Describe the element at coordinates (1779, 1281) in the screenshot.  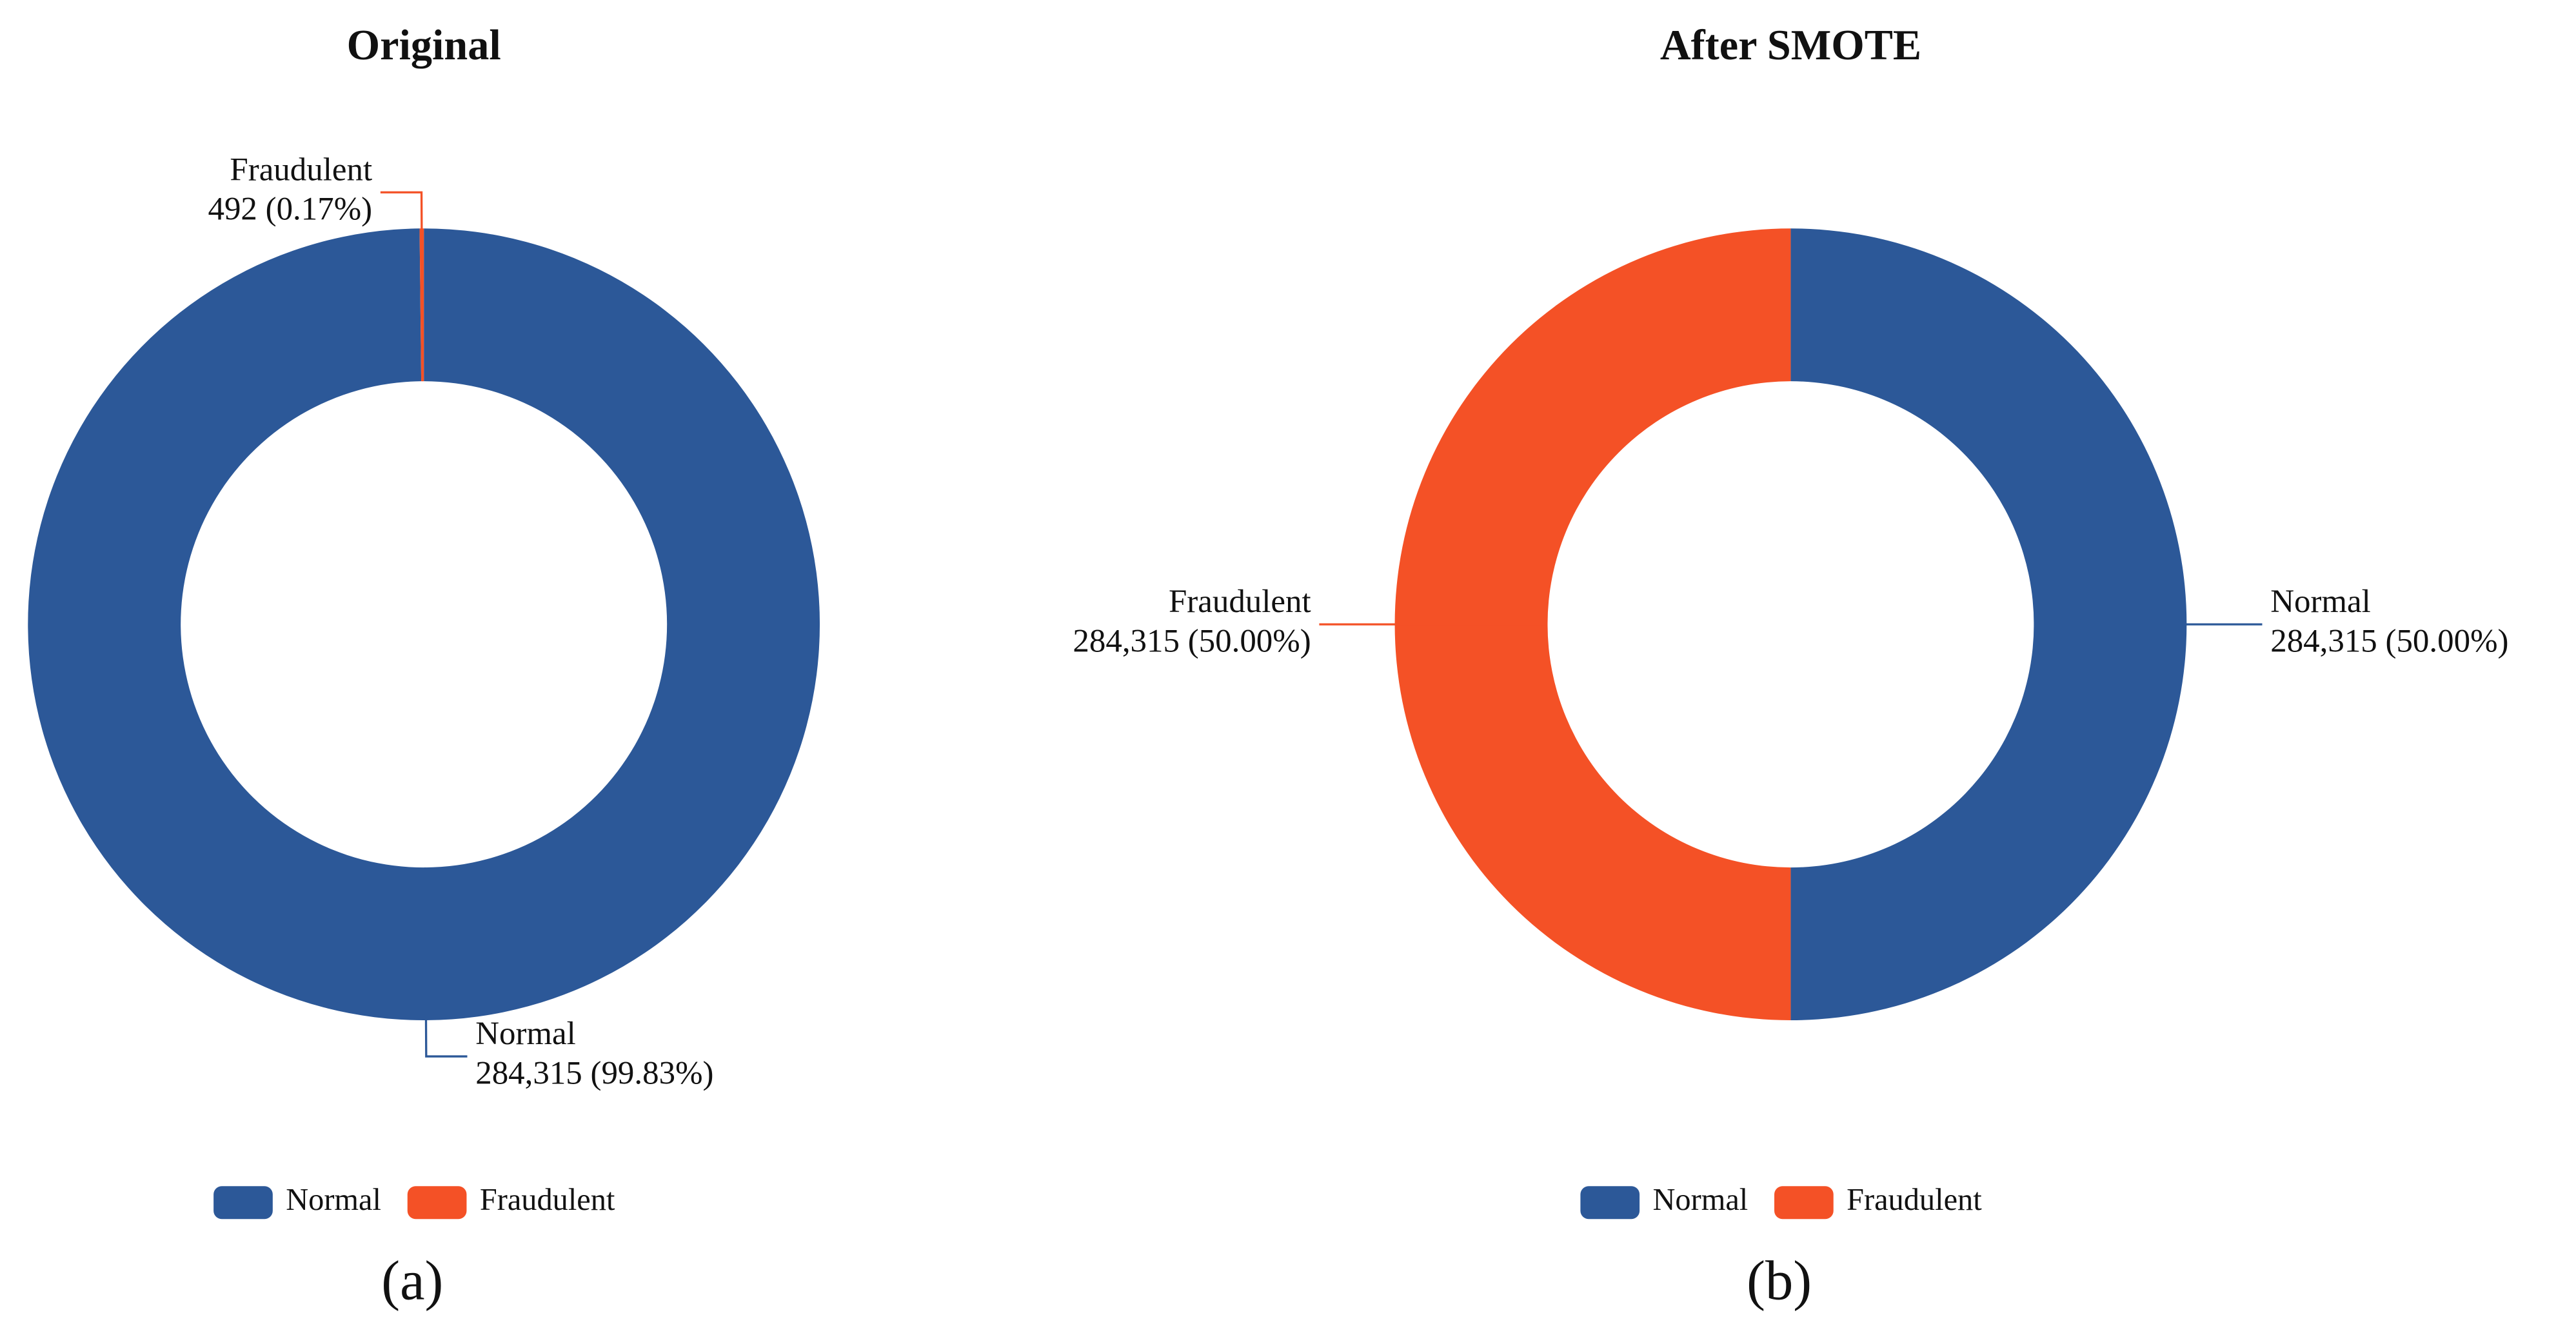
I see `caption: (b)` at that location.